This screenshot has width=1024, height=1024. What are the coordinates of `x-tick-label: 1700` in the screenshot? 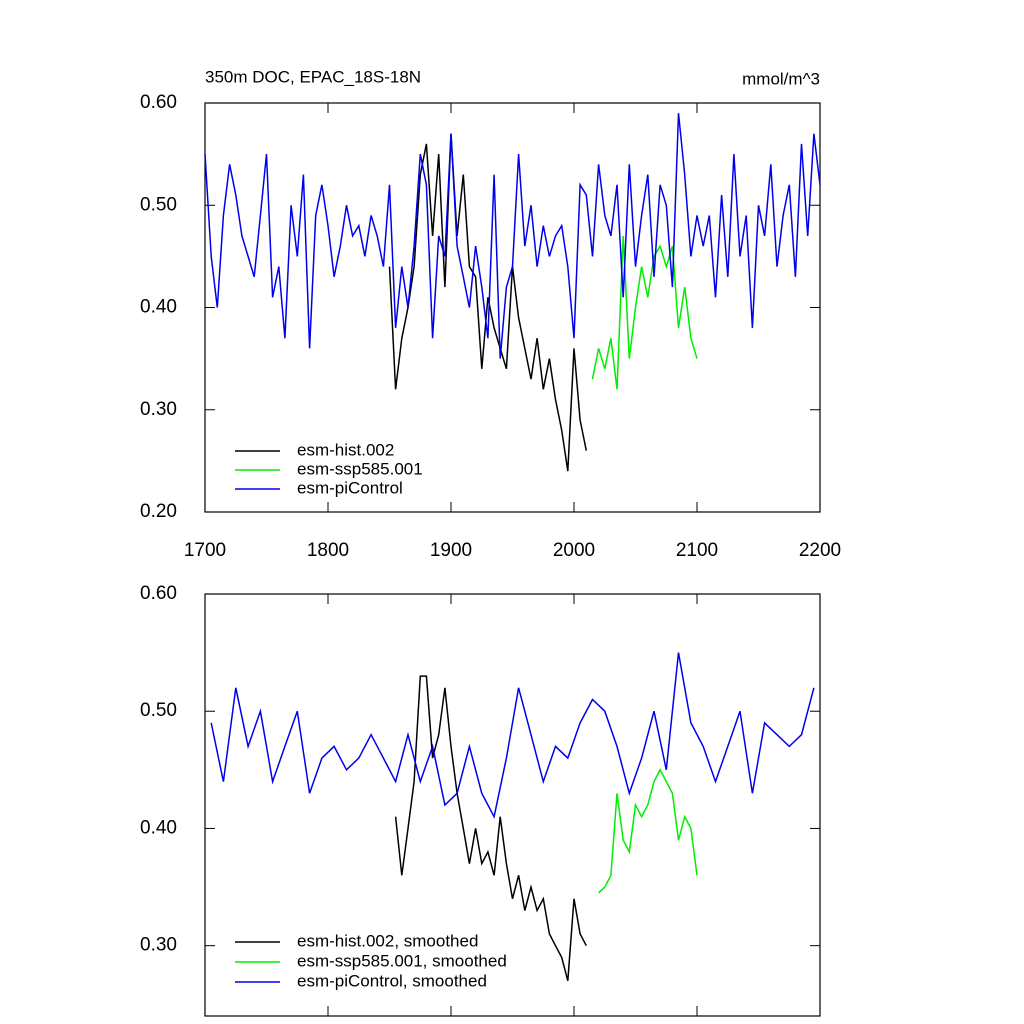 It's located at (205, 550).